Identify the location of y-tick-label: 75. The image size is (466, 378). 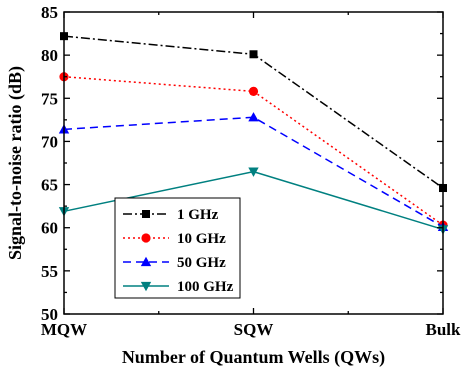
(49, 98).